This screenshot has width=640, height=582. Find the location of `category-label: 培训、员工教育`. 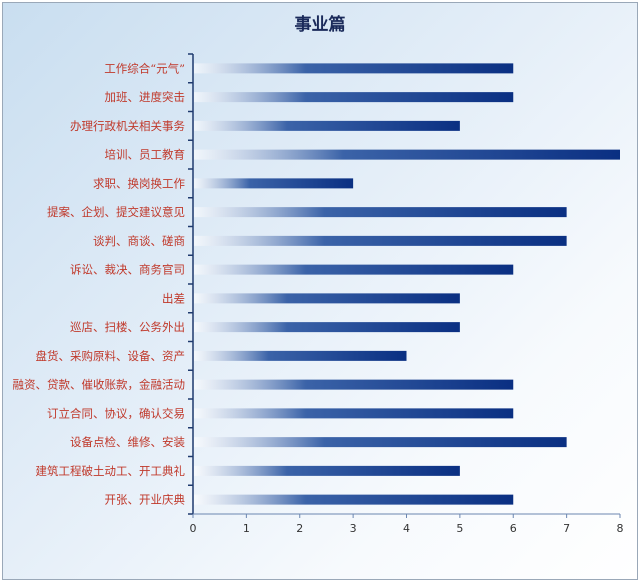

category-label: 培训、员工教育 is located at coordinates (145, 155).